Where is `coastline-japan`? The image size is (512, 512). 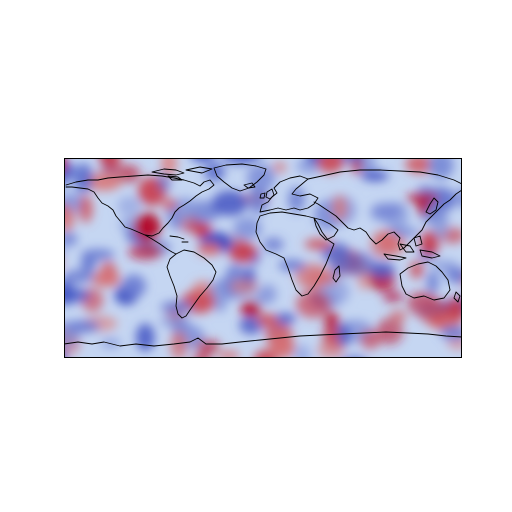
coastline-japan is located at coordinates (432, 206).